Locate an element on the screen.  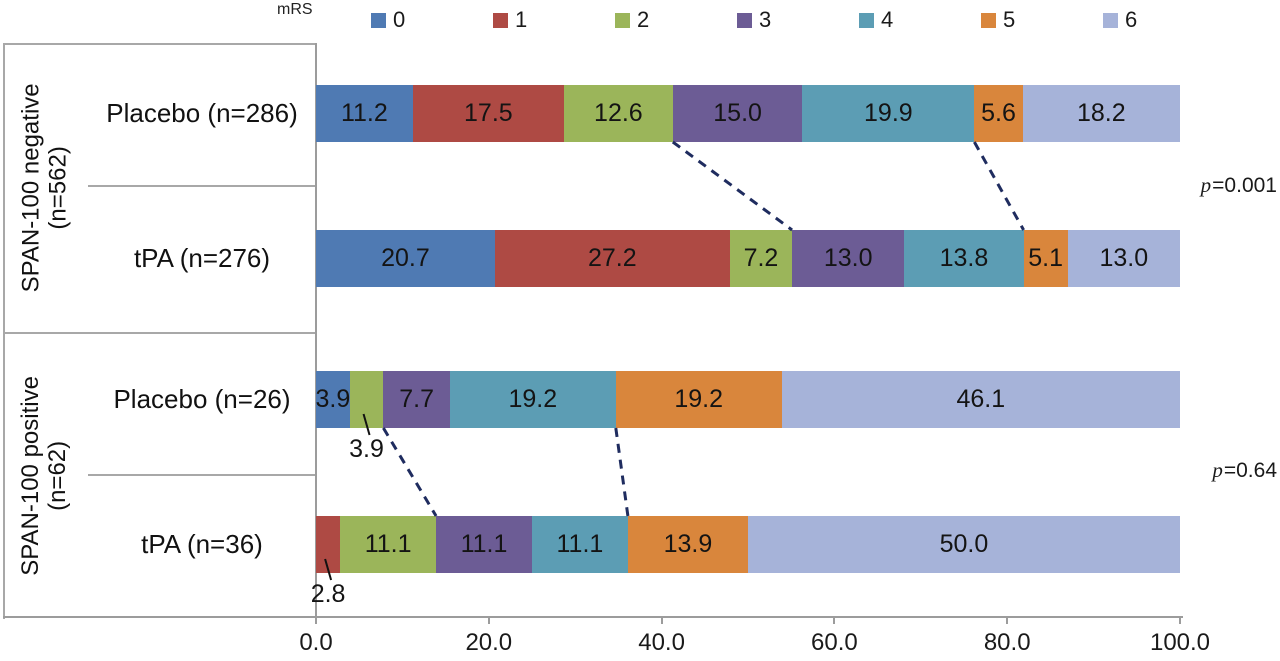
bar-1-segment-mrs-2: 7.2 is located at coordinates (761, 258).